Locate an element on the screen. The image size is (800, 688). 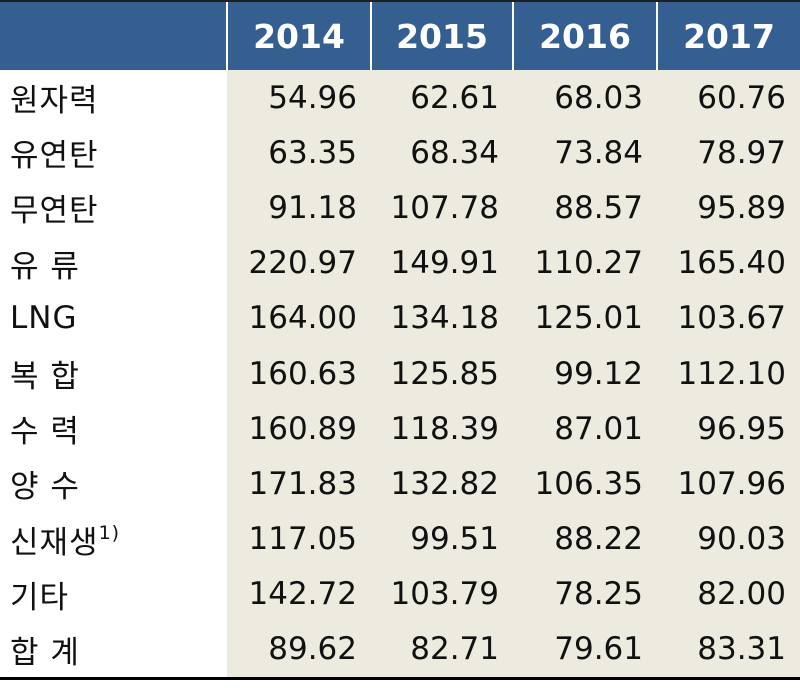
value-cell-2014: 89.62 is located at coordinates (299, 651).